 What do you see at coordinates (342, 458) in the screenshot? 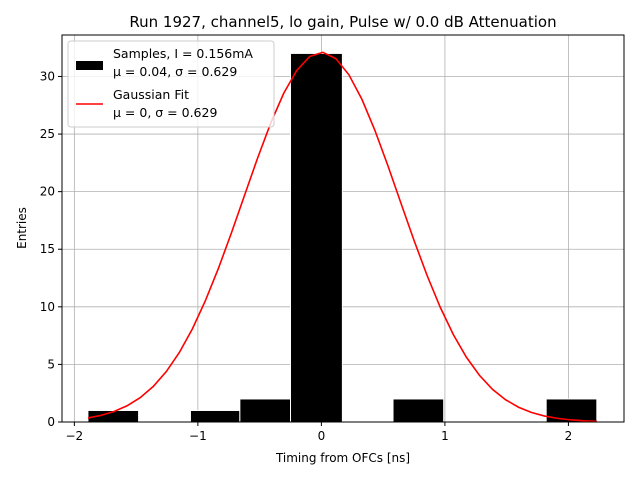
I see `x-axis-label: Timing from OFCs [ns]` at bounding box center [342, 458].